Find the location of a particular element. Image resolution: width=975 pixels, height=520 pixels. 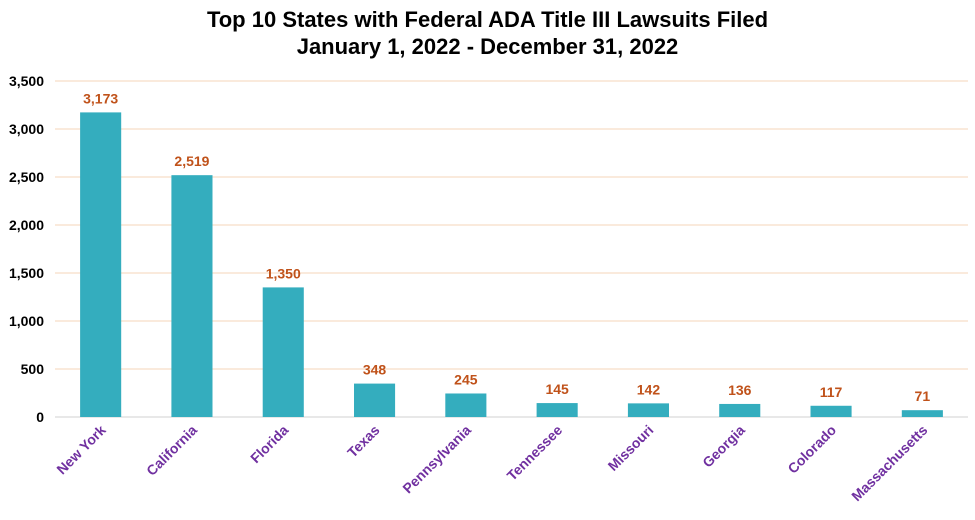

data-label: 245 is located at coordinates (466, 379).